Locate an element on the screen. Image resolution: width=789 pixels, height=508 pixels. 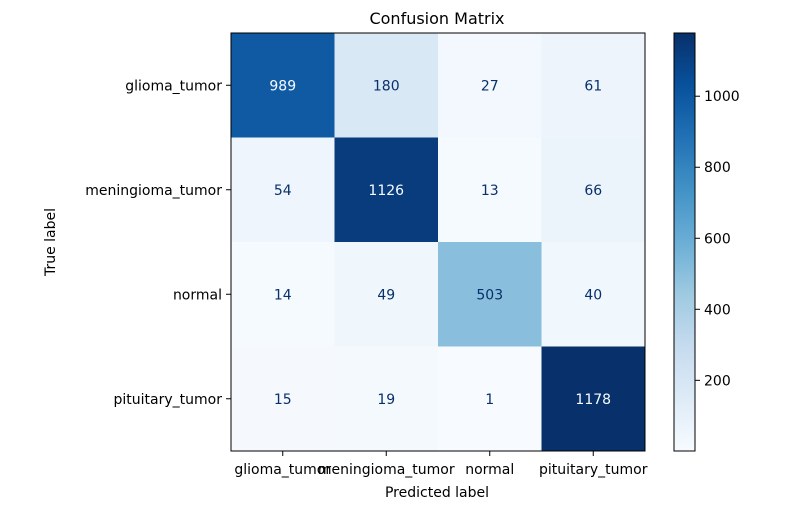
cell-value-label: 54 is located at coordinates (283, 191).